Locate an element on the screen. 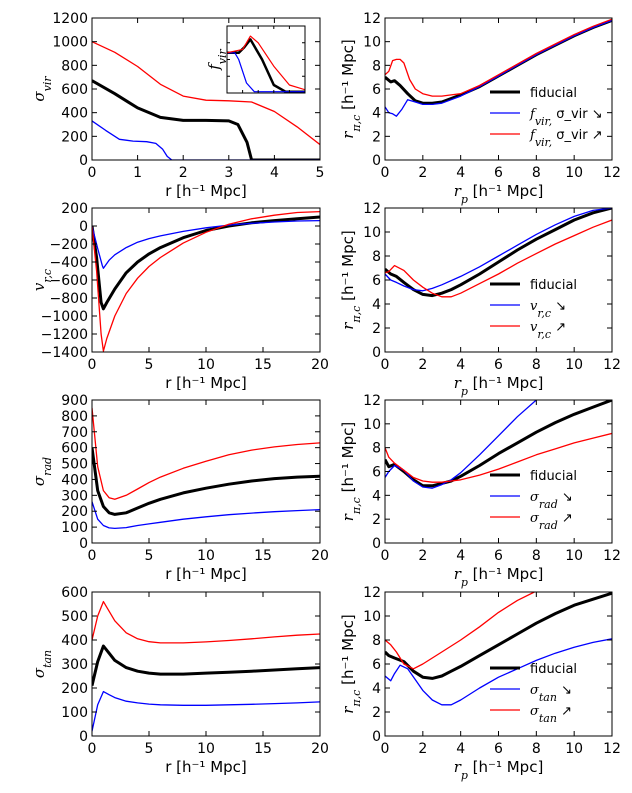  panel-p1inset: fvir is located at coordinates (255, 59).